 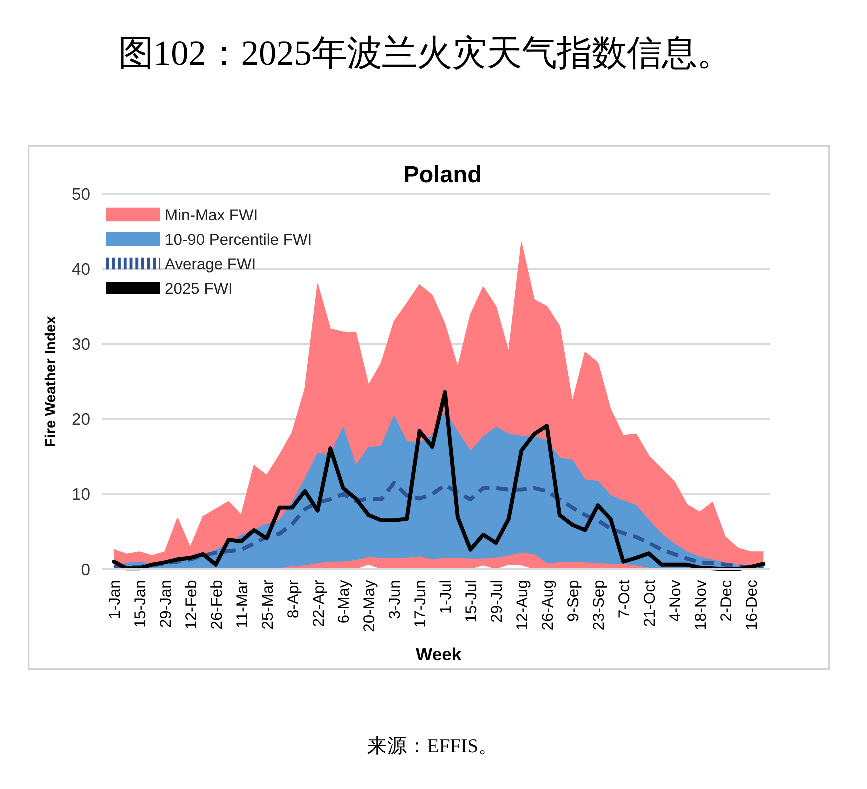 I want to click on x-tick-label: 7-Oct, so click(x=625, y=599).